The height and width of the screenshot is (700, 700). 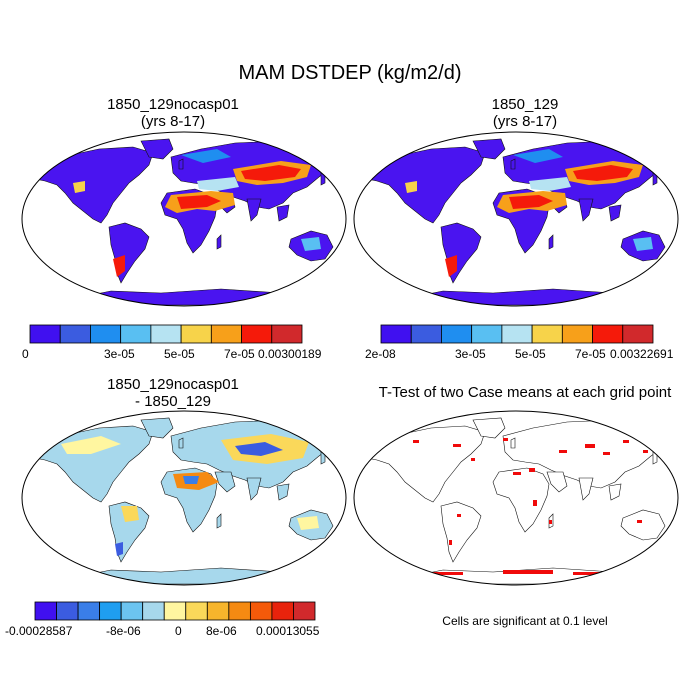 I want to click on cb2-label-3: 7e-05, so click(x=590, y=354).